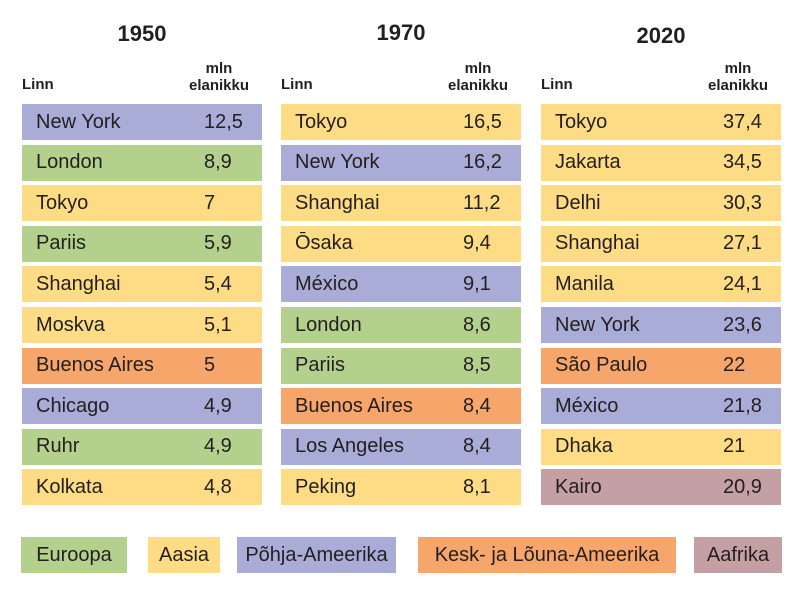 This screenshot has height=594, width=800. What do you see at coordinates (661, 365) in the screenshot?
I see `table-row: São Paulo 22` at bounding box center [661, 365].